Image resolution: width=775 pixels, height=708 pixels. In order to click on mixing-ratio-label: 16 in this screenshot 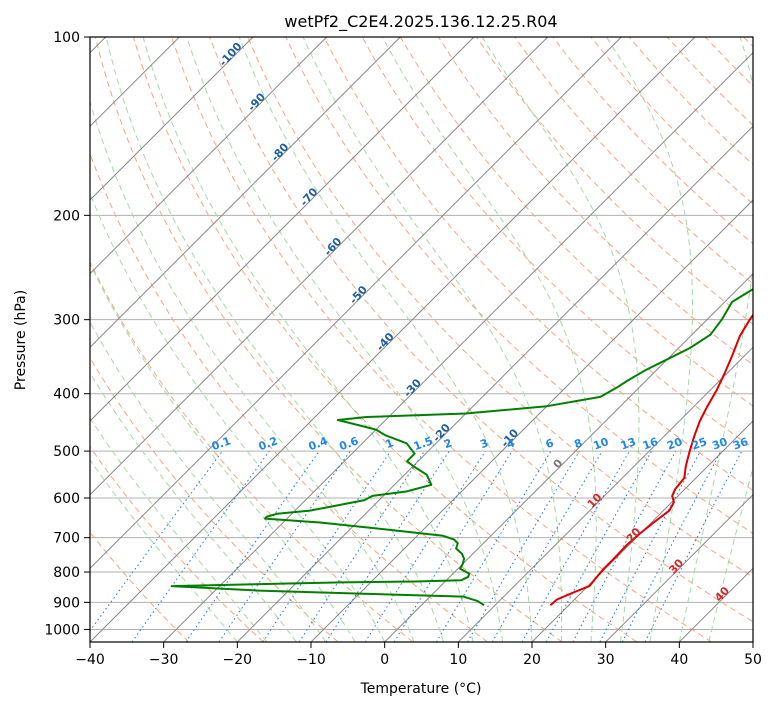, I will do `click(650, 444)`.